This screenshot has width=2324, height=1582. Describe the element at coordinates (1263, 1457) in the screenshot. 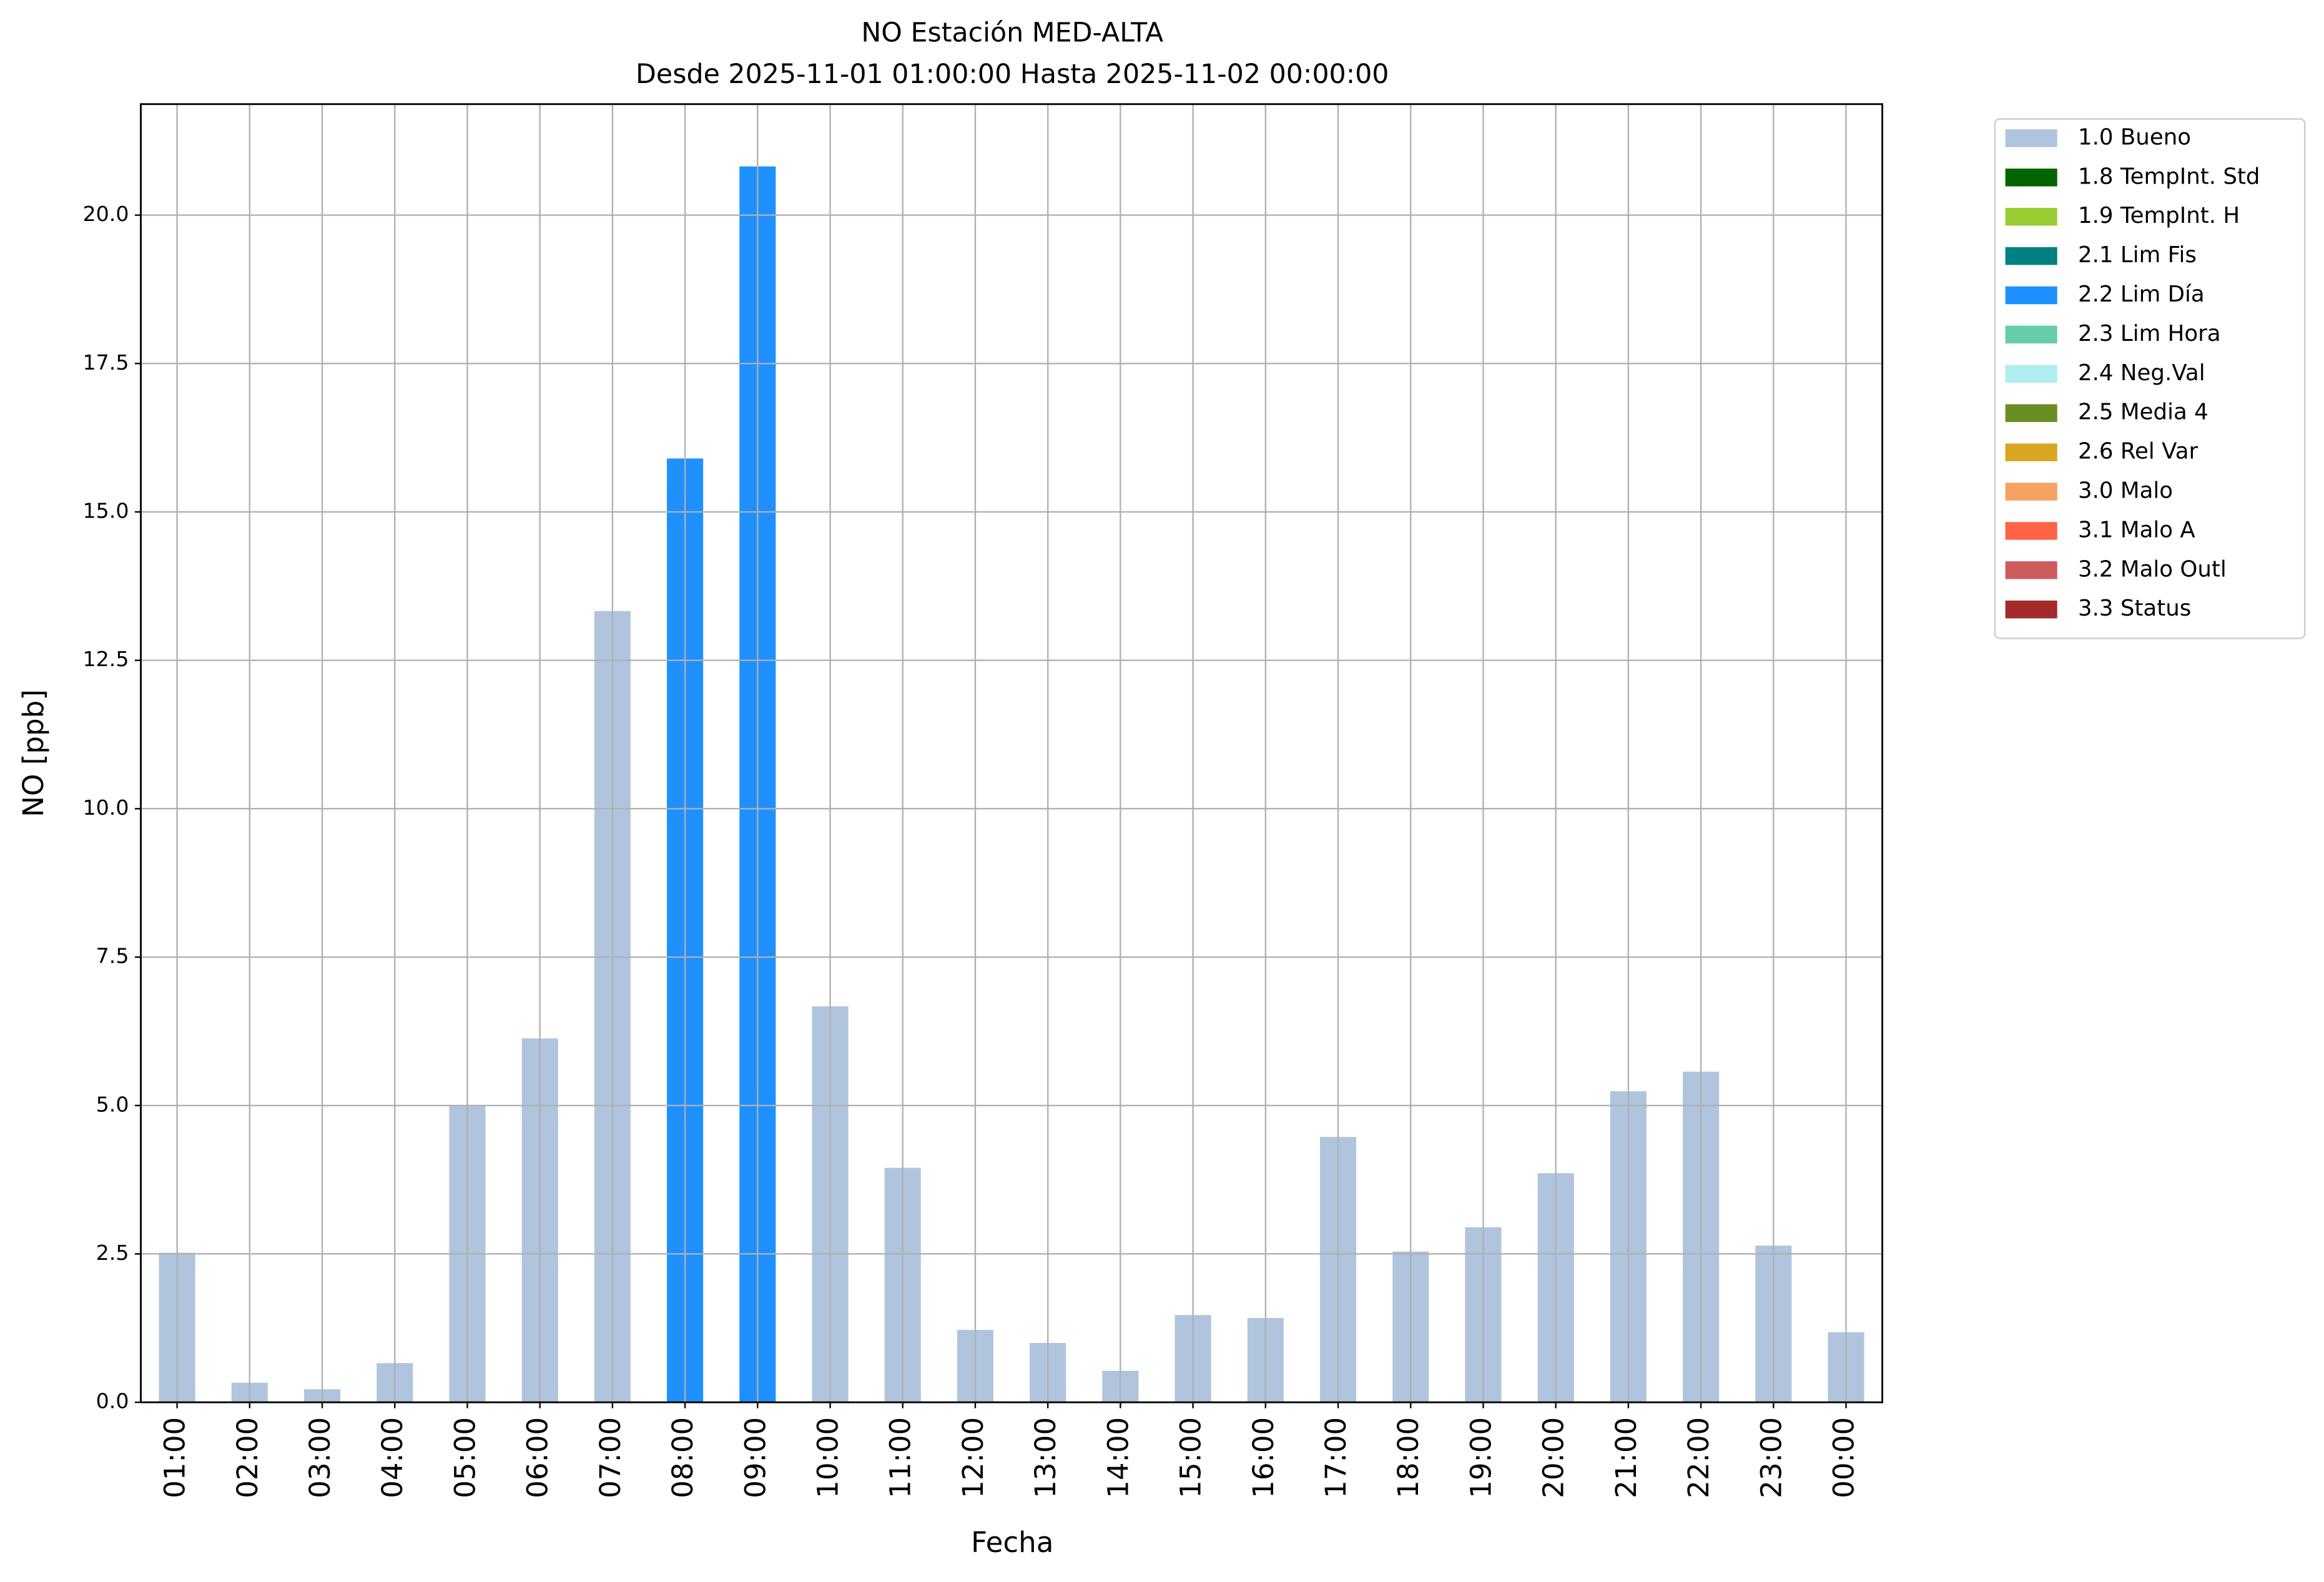

I see `x-tick-label: 16:00` at that location.